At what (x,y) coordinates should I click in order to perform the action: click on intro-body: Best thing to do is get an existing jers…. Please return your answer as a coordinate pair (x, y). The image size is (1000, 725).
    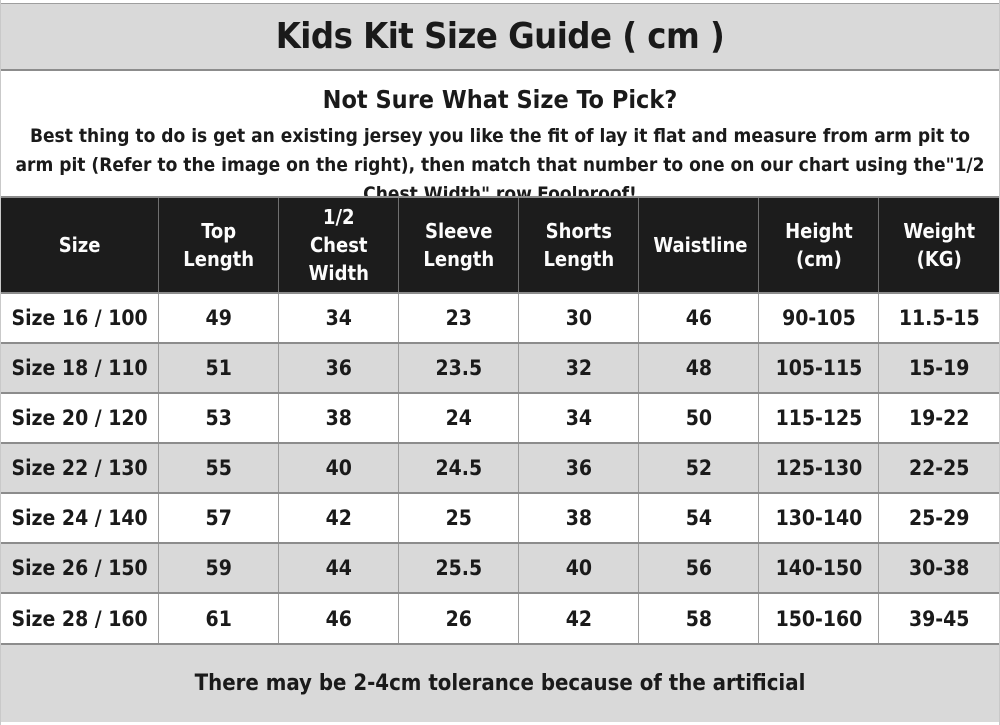
    Looking at the image, I should click on (500, 160).